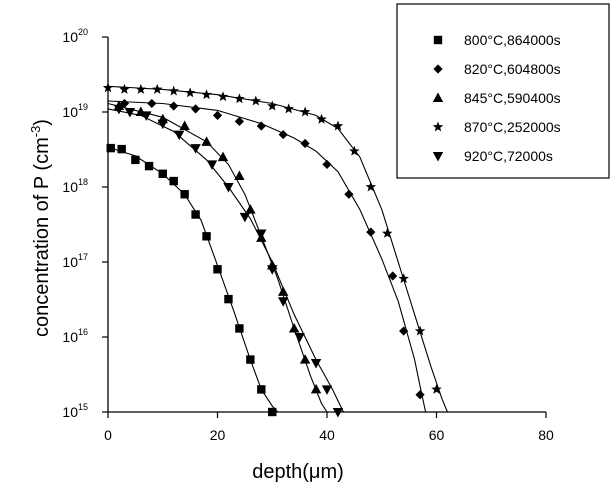 The width and height of the screenshot is (616, 493). What do you see at coordinates (327, 435) in the screenshot?
I see `x-tick-label: 40` at bounding box center [327, 435].